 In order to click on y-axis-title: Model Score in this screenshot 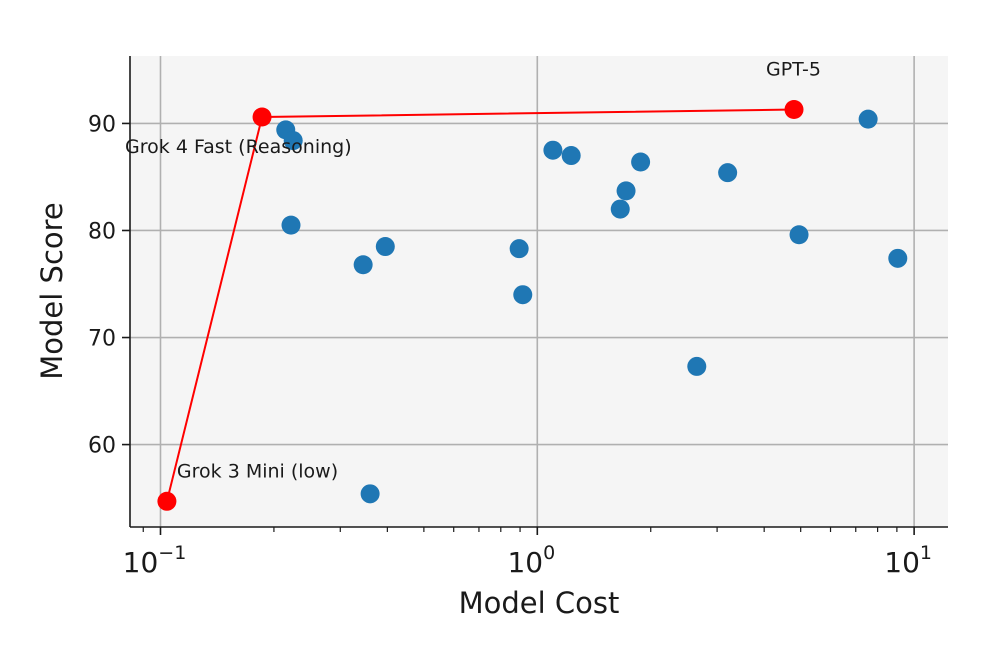, I will do `click(52, 291)`.